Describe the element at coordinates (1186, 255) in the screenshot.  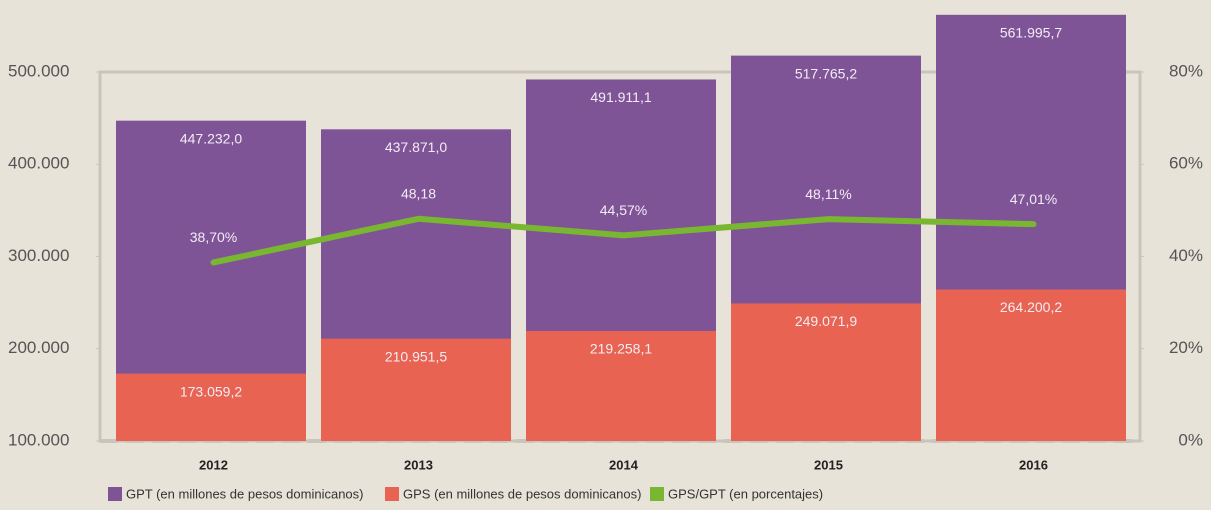
I see `y2-tick-label: 40%` at that location.